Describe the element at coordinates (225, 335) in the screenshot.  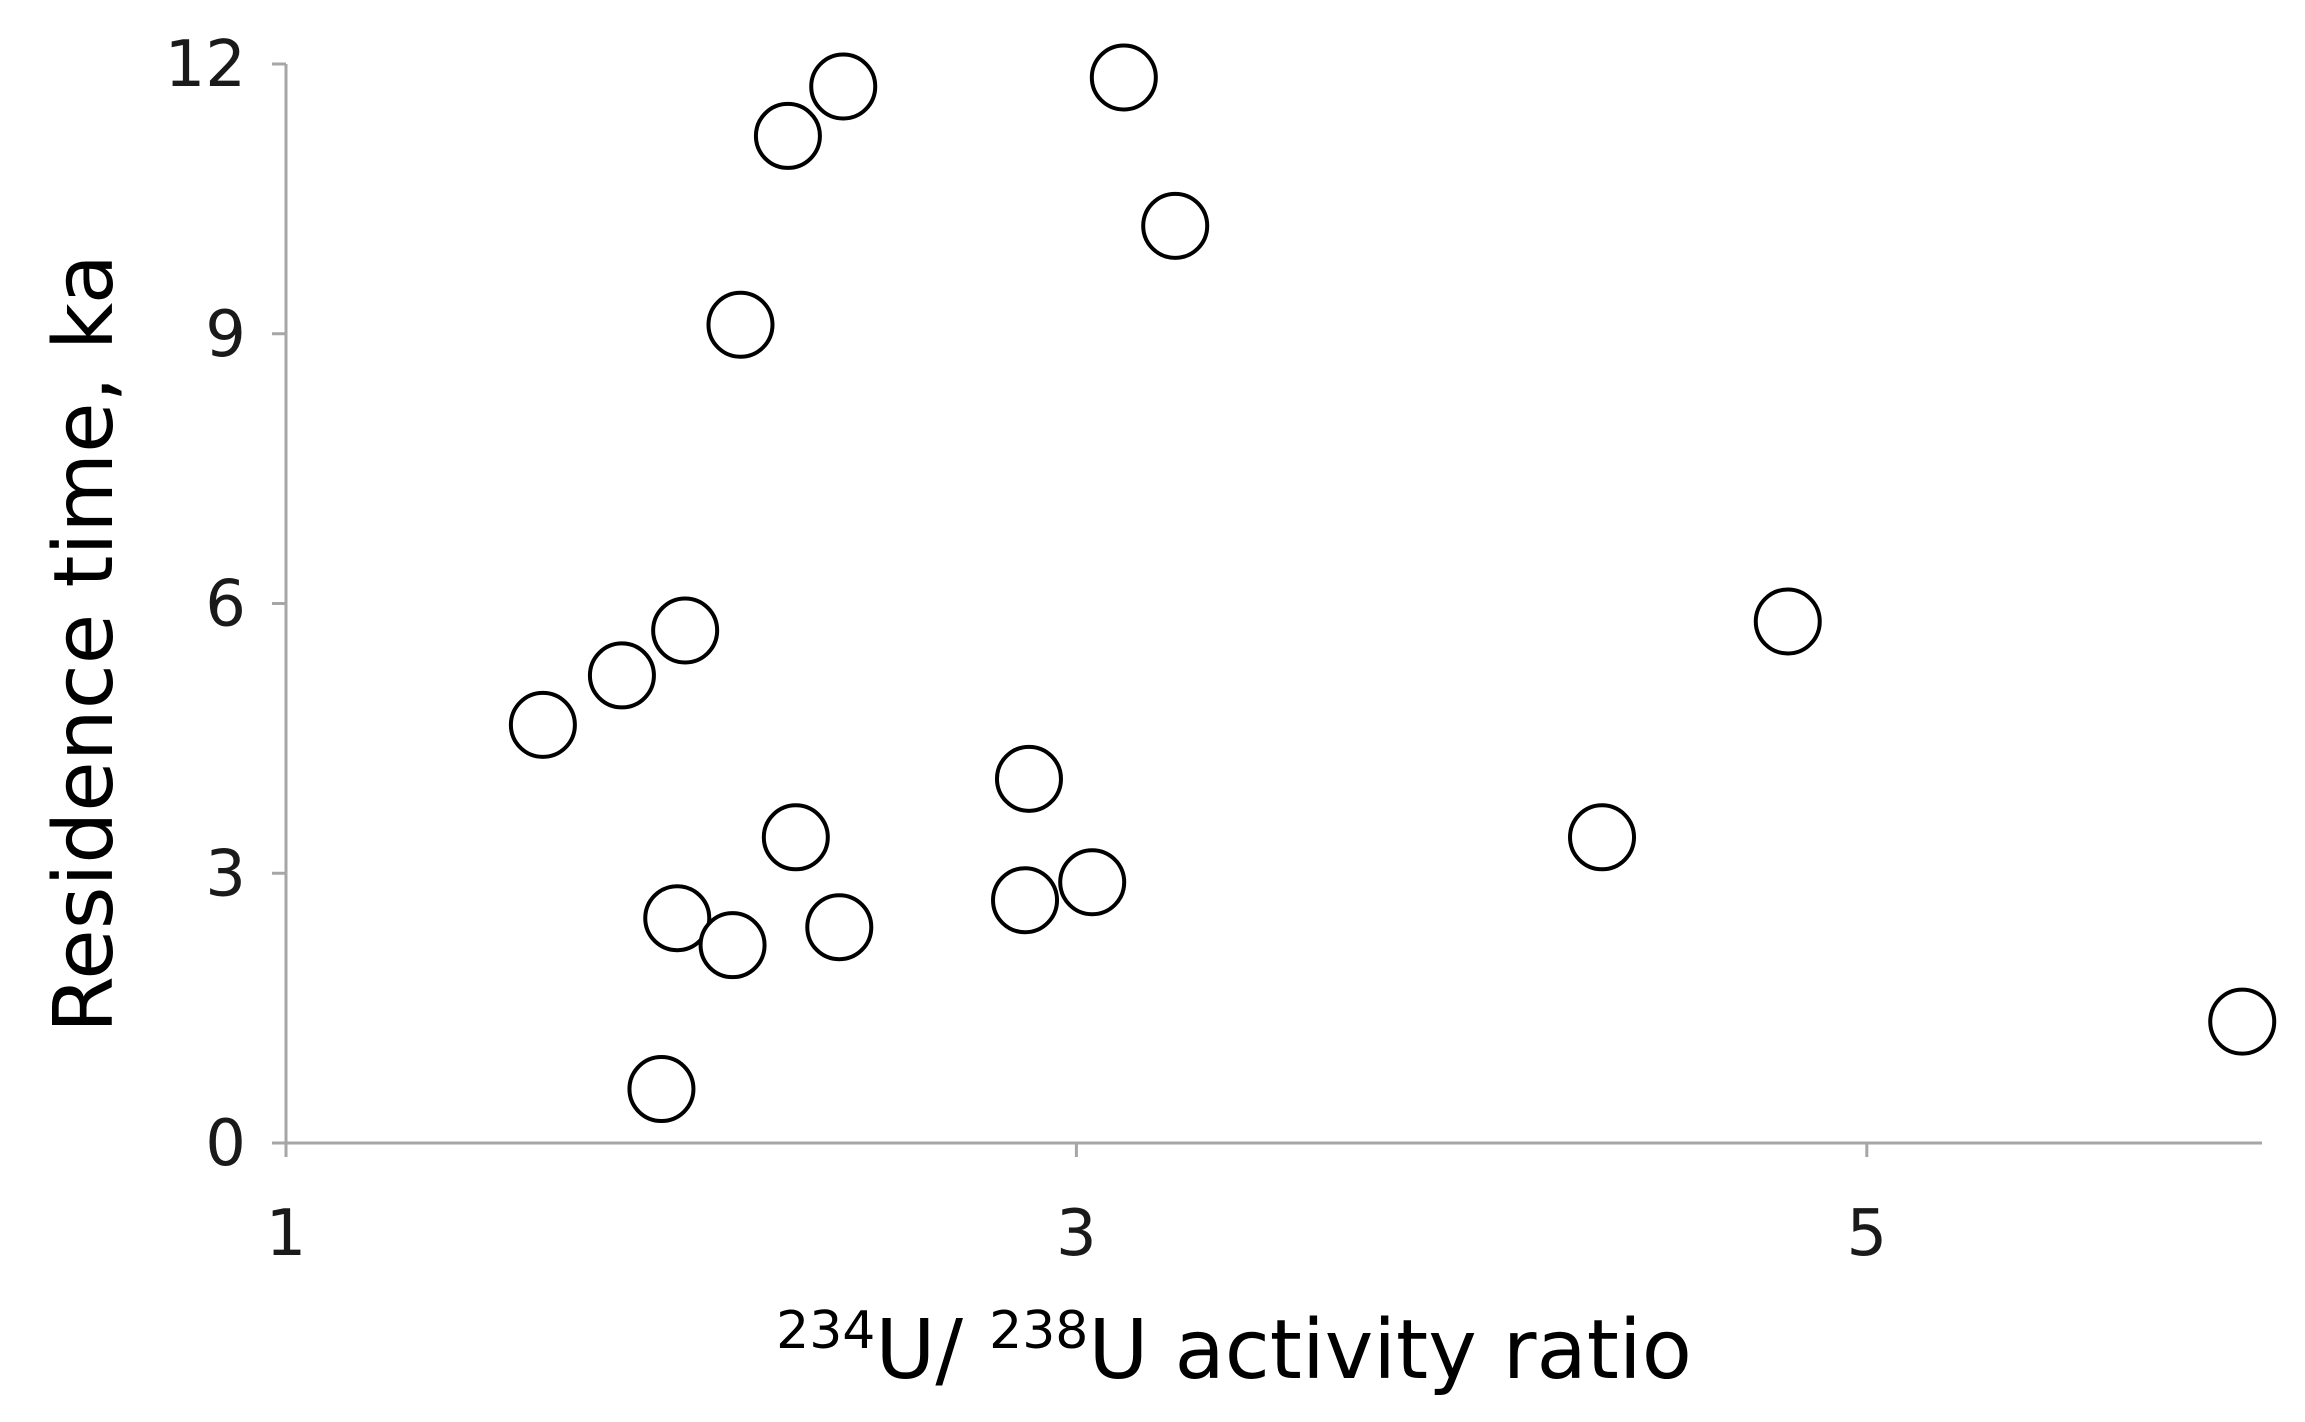
I see `y-tick-label: 9` at that location.